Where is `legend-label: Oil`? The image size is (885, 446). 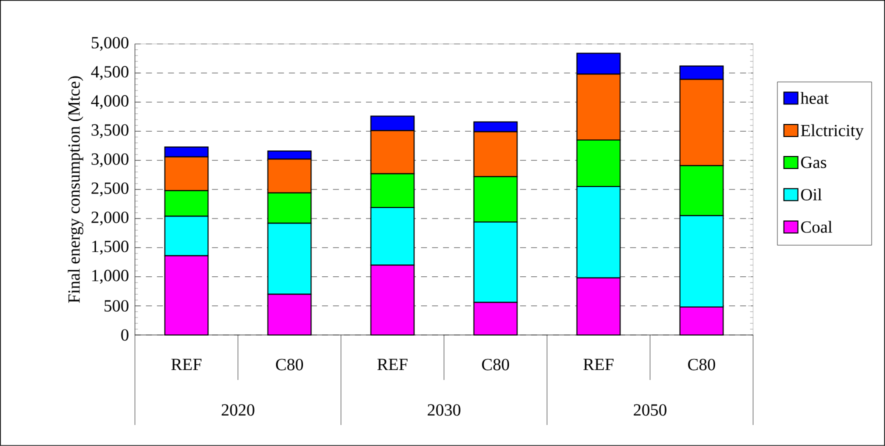 legend-label: Oil is located at coordinates (811, 194).